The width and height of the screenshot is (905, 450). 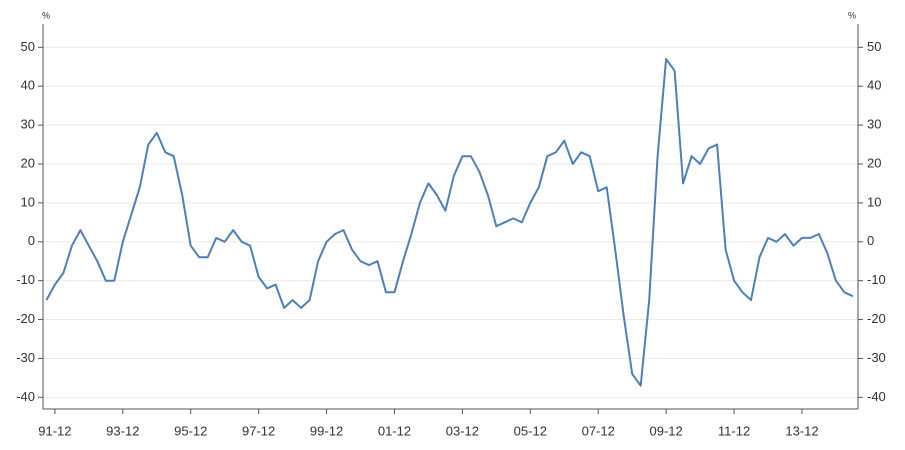 I want to click on x-tick-label: 91-12, so click(x=54, y=430).